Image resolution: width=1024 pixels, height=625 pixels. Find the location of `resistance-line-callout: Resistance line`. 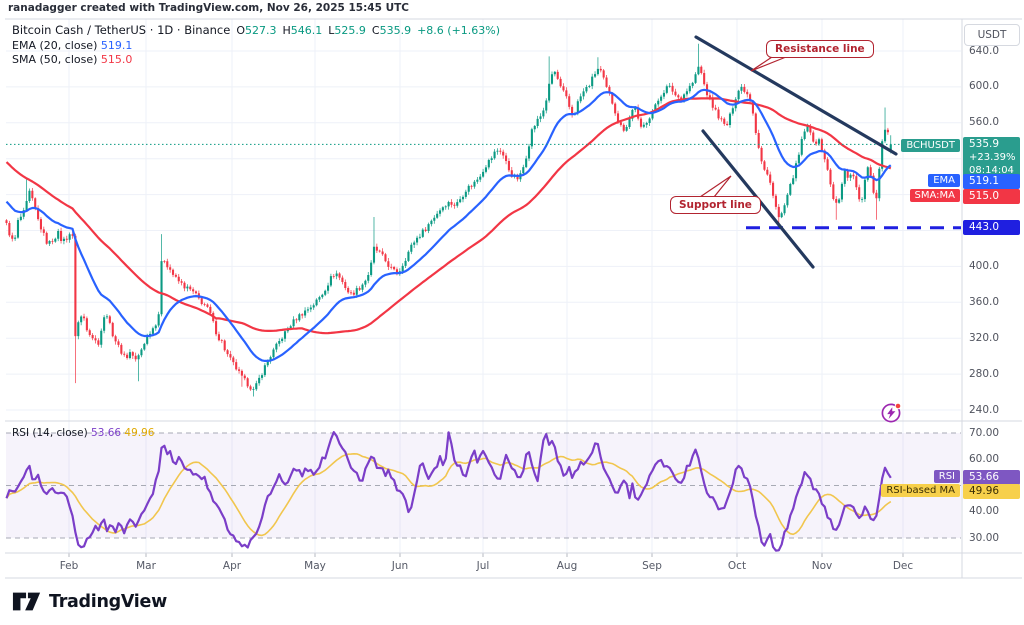

resistance-line-callout: Resistance line is located at coordinates (820, 49).